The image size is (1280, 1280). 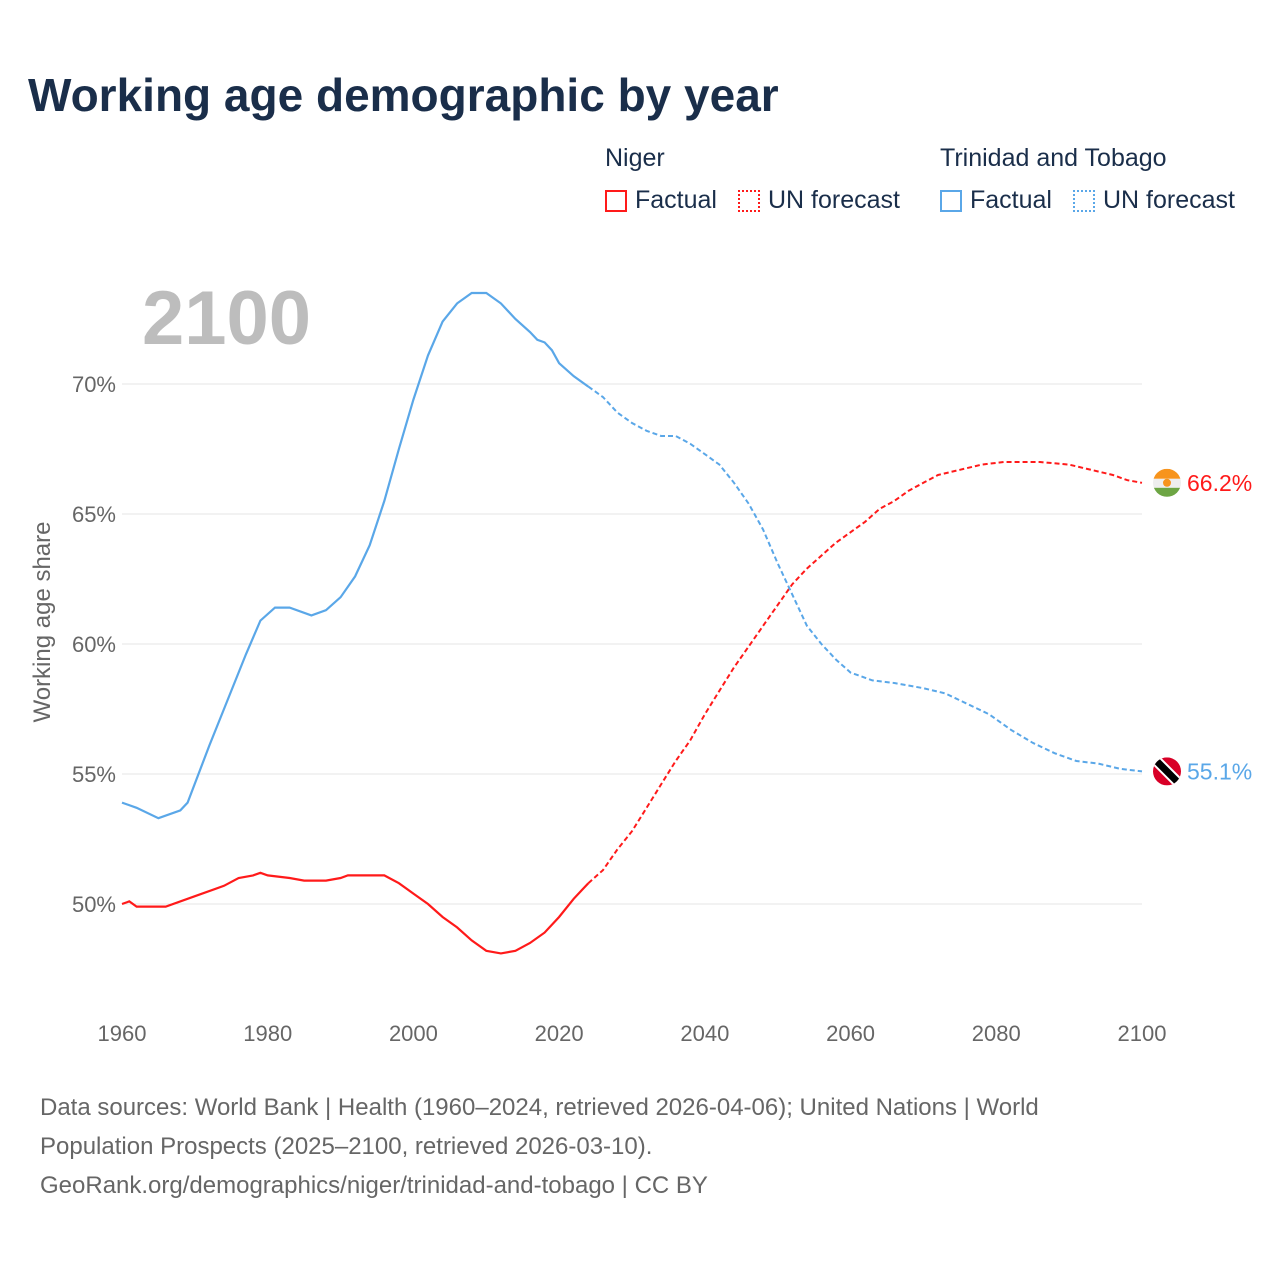 What do you see at coordinates (267, 1033) in the screenshot?
I see `x-tick-label: 1980` at bounding box center [267, 1033].